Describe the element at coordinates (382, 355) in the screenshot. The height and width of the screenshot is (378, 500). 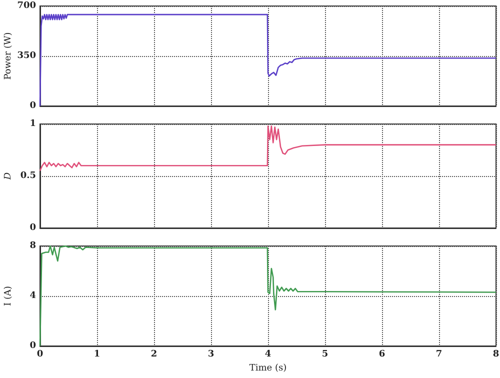
I see `x-tick-label: 6` at that location.